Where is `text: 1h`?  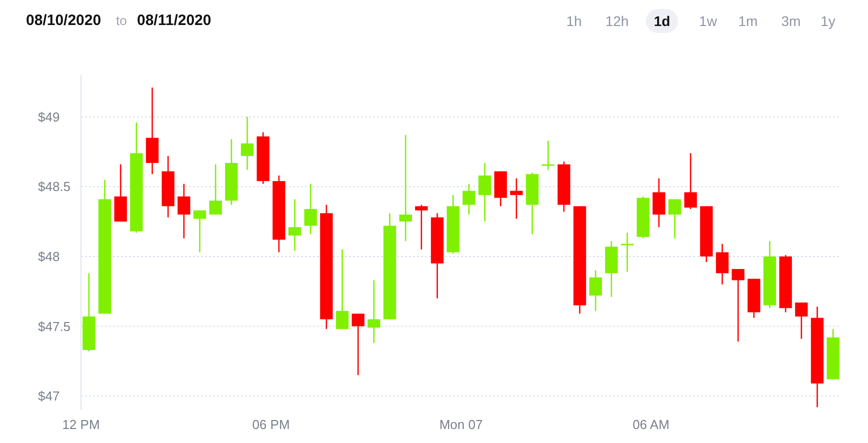 text: 1h is located at coordinates (574, 21).